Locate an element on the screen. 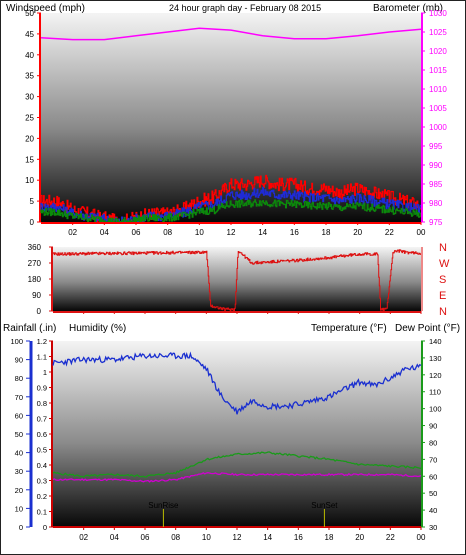  temp-tick-label: 110 is located at coordinates (435, 392).